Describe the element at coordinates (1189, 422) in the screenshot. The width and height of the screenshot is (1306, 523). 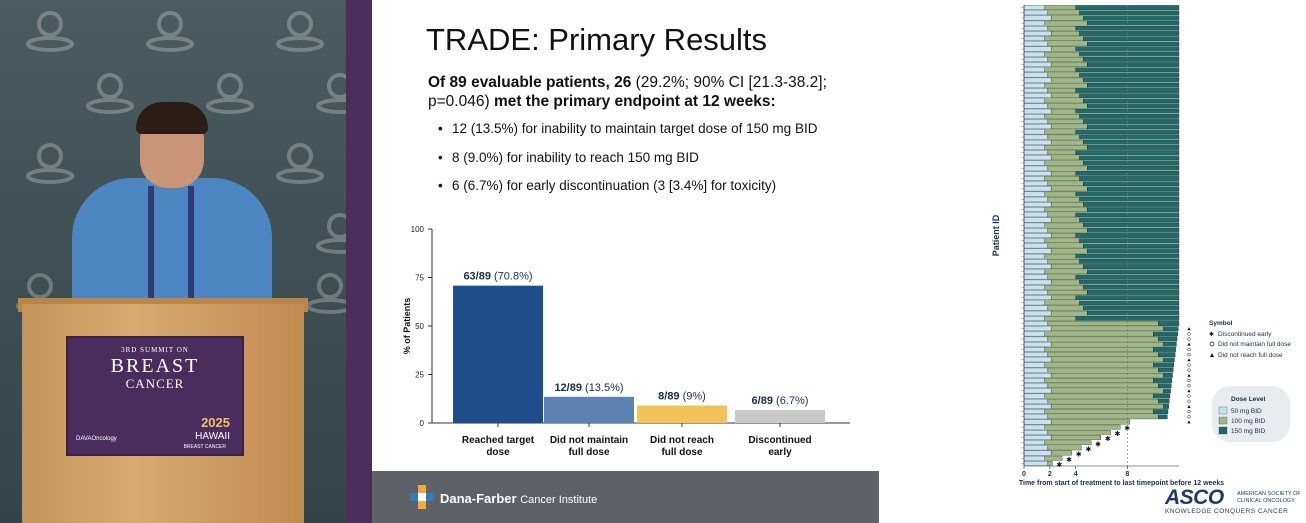
I see `did-not-reach-marker` at that location.